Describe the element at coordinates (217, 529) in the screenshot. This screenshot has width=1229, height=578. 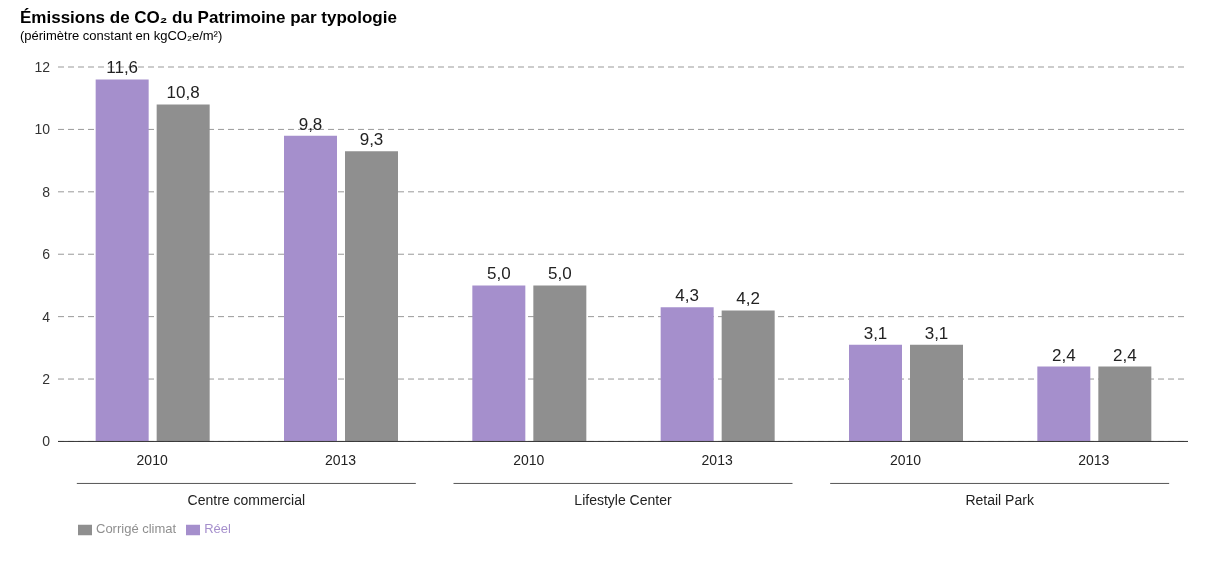
I see `legend-label: Réel` at that location.